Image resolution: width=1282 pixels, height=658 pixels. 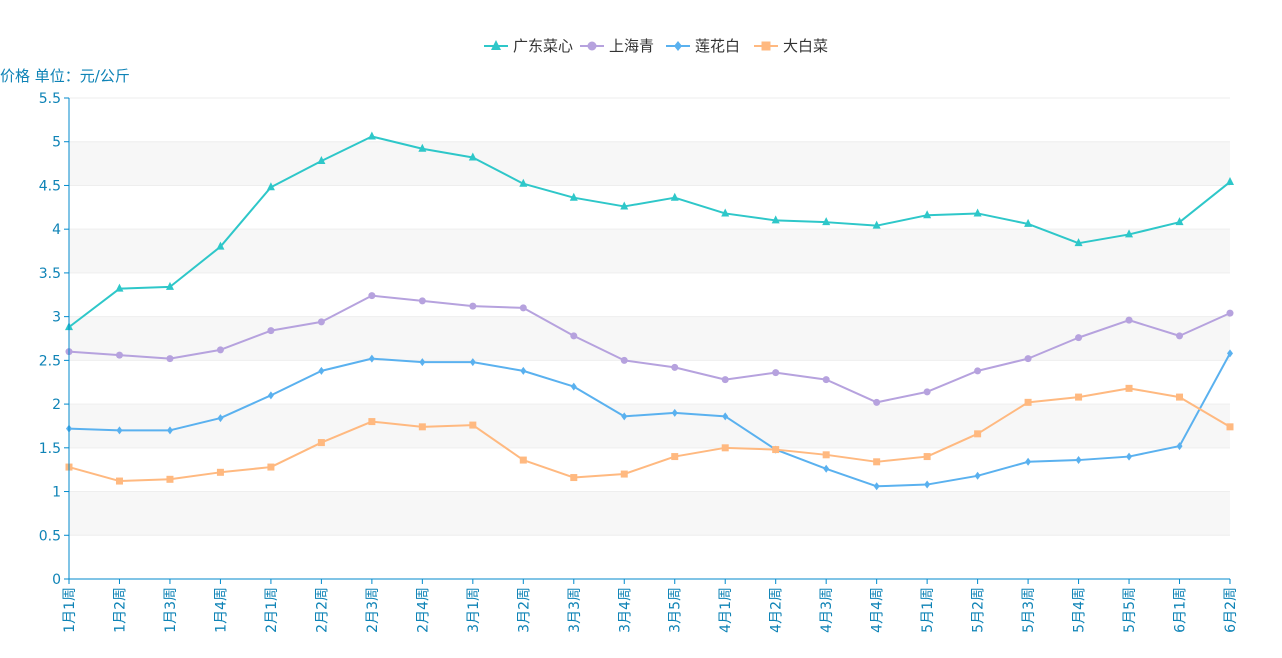 What do you see at coordinates (221, 610) in the screenshot?
I see `x-tick-label: 1月4周` at bounding box center [221, 610].